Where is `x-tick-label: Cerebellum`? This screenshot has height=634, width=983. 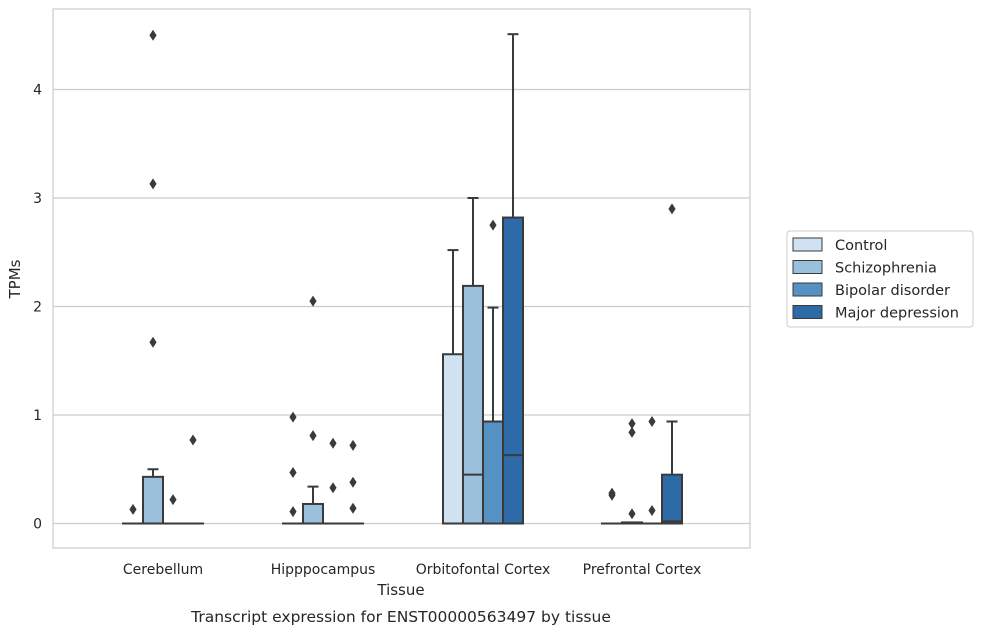
x-tick-label: Cerebellum is located at coordinates (163, 570).